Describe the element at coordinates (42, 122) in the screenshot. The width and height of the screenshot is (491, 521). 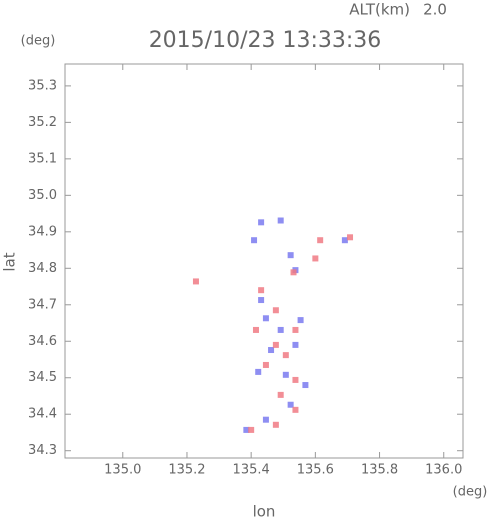
I see `y-tick-label: 35.2` at that location.